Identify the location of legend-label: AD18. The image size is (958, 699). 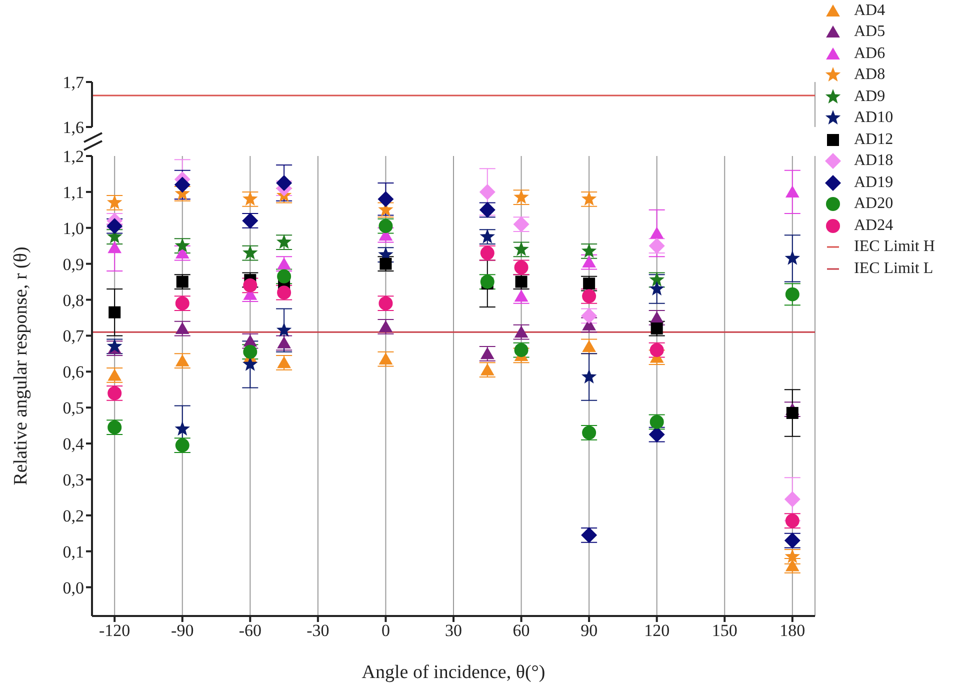
(874, 161).